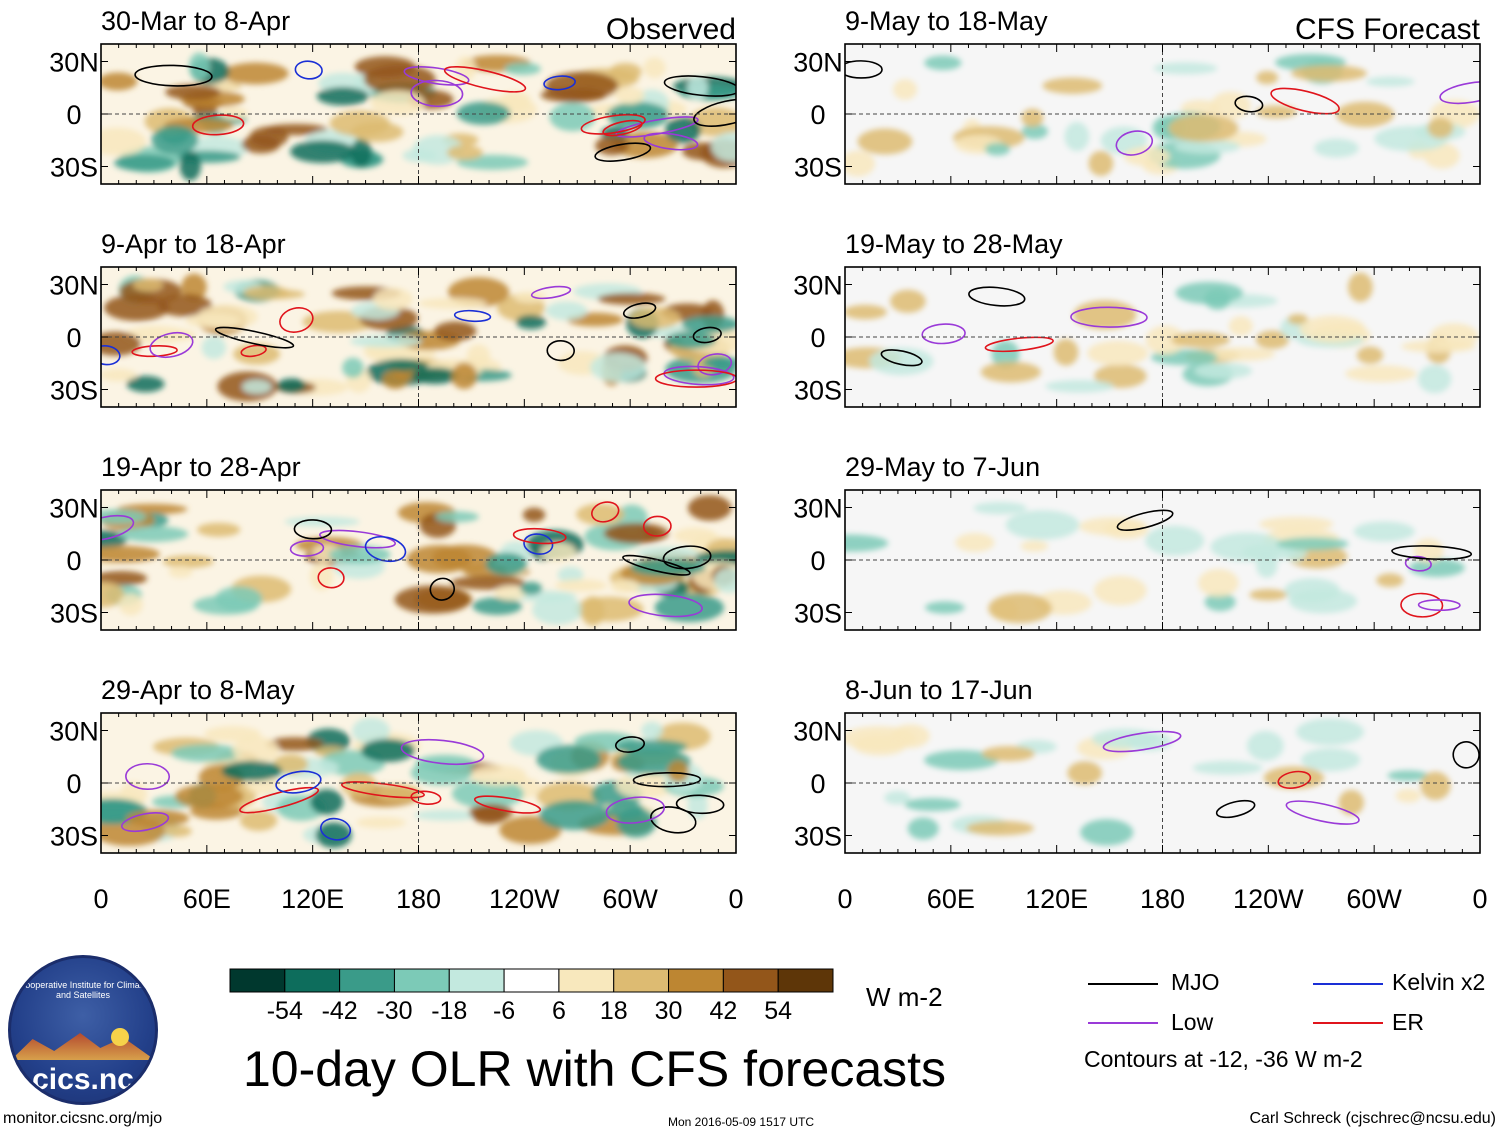 The image size is (1510, 1137). What do you see at coordinates (1137, 541) in the screenshot?
I see `panel-fc-3: 30N 0 30S 29-May to 7-Jun` at bounding box center [1137, 541].